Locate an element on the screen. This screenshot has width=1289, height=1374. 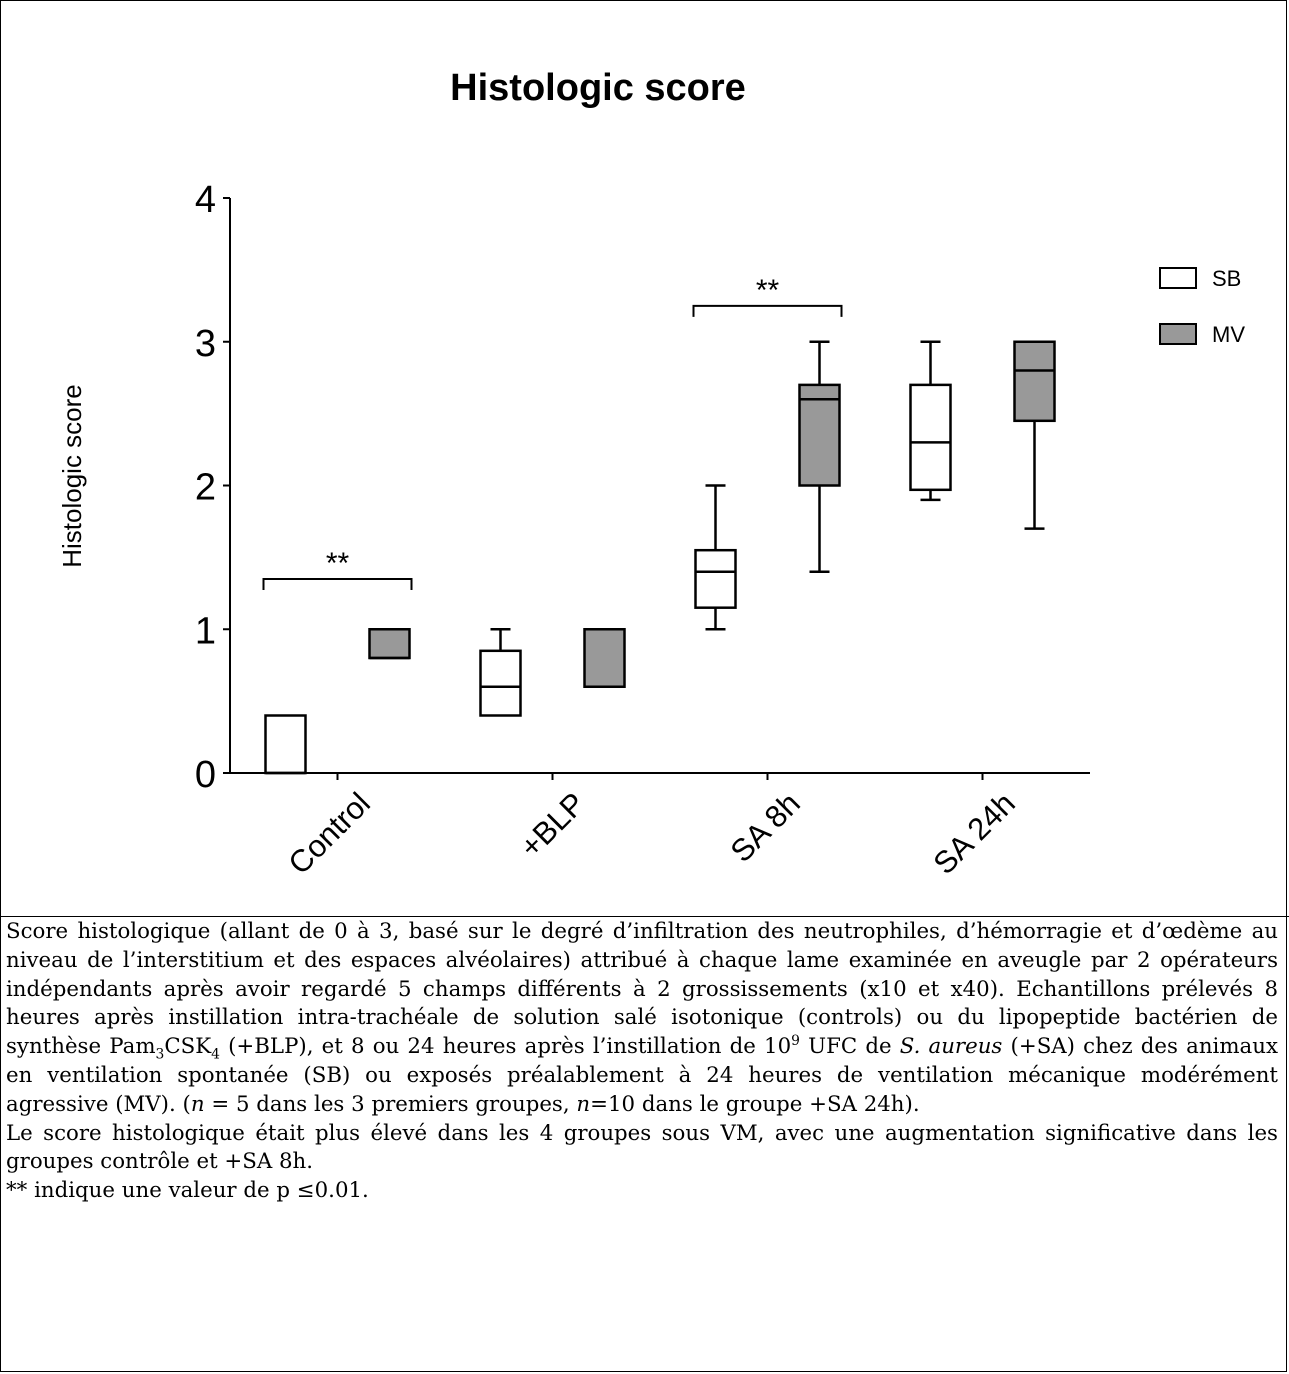
y-tick-label: 2 is located at coordinates (205, 488).